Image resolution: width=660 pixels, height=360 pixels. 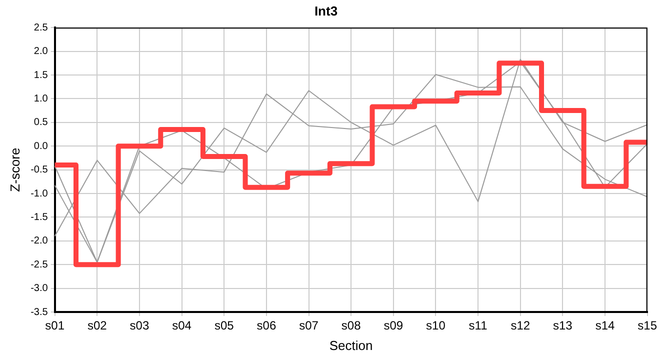 I want to click on x-tick-label: s12, so click(x=520, y=325).